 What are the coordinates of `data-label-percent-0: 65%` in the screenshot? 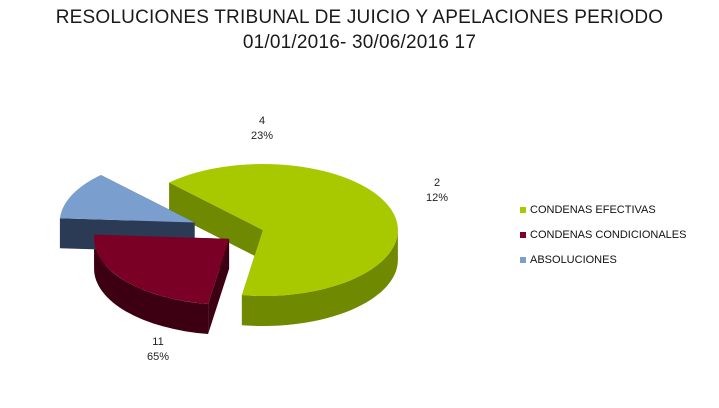 It's located at (158, 357).